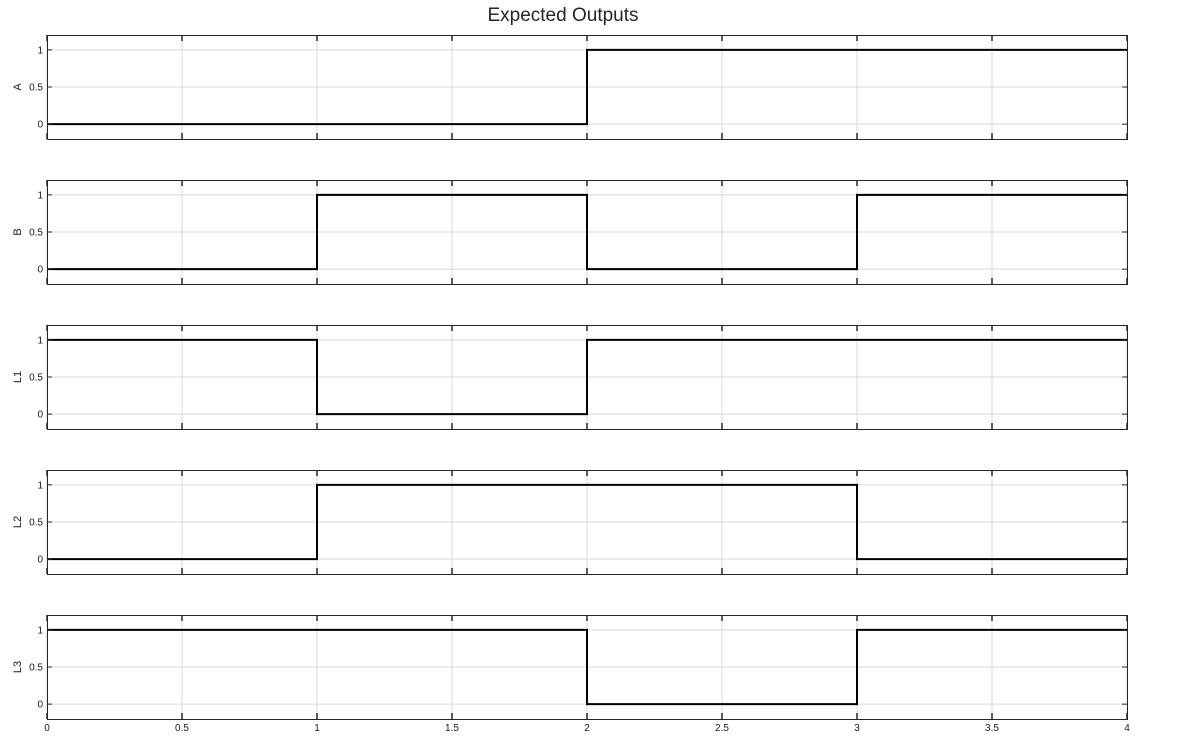  I want to click on subplot-a: 0 0.5 1 A, so click(570, 87).